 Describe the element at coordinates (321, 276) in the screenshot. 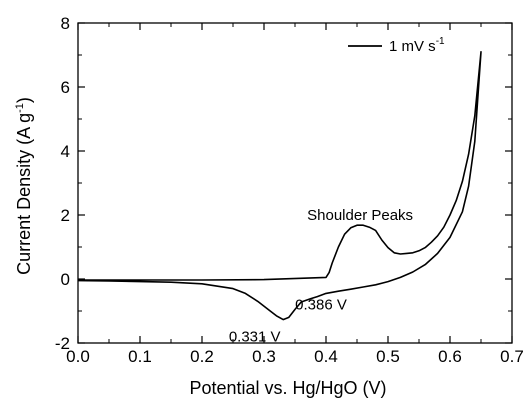

I see `annotations: Shoulder Peaks 0.386 V 0.331 V` at that location.